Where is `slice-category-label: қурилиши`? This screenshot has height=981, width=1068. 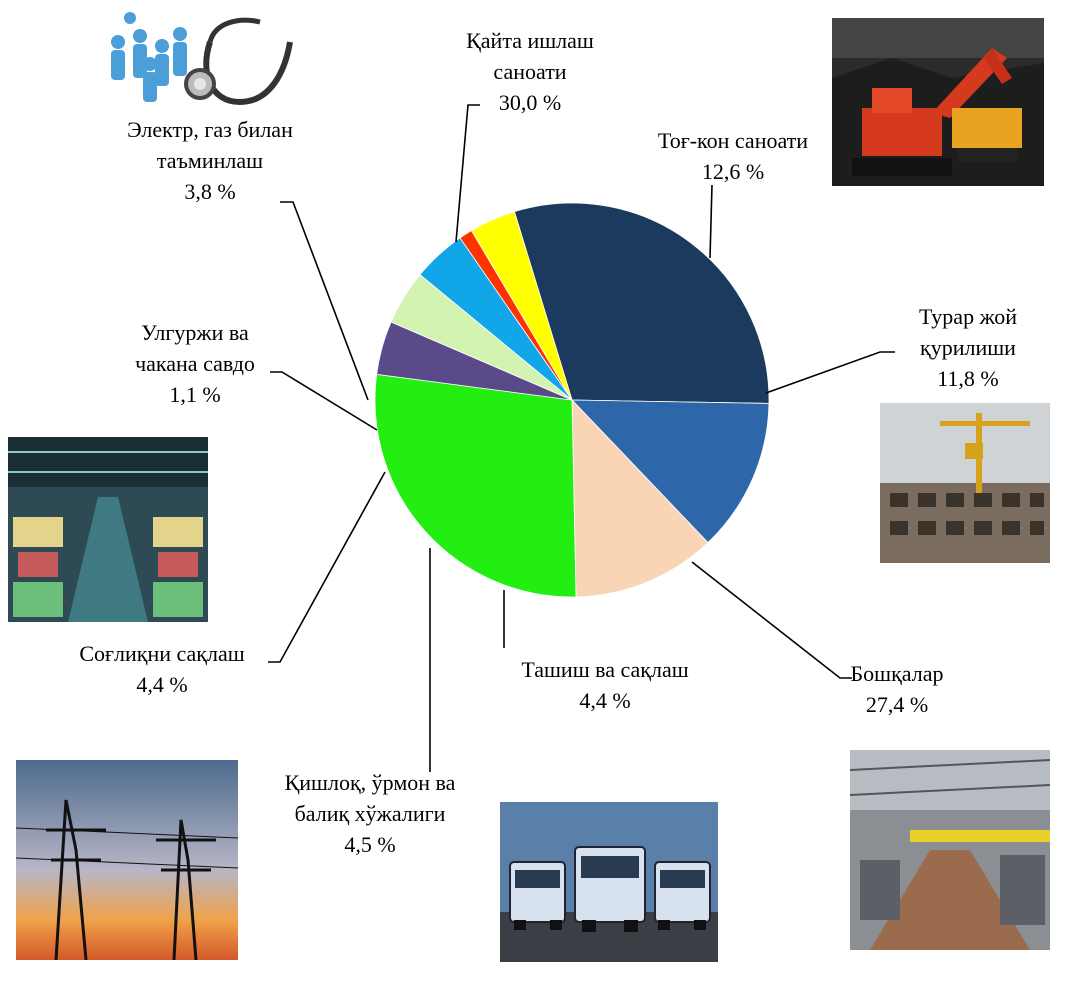 slice-category-label: қурилиши is located at coordinates (968, 347).